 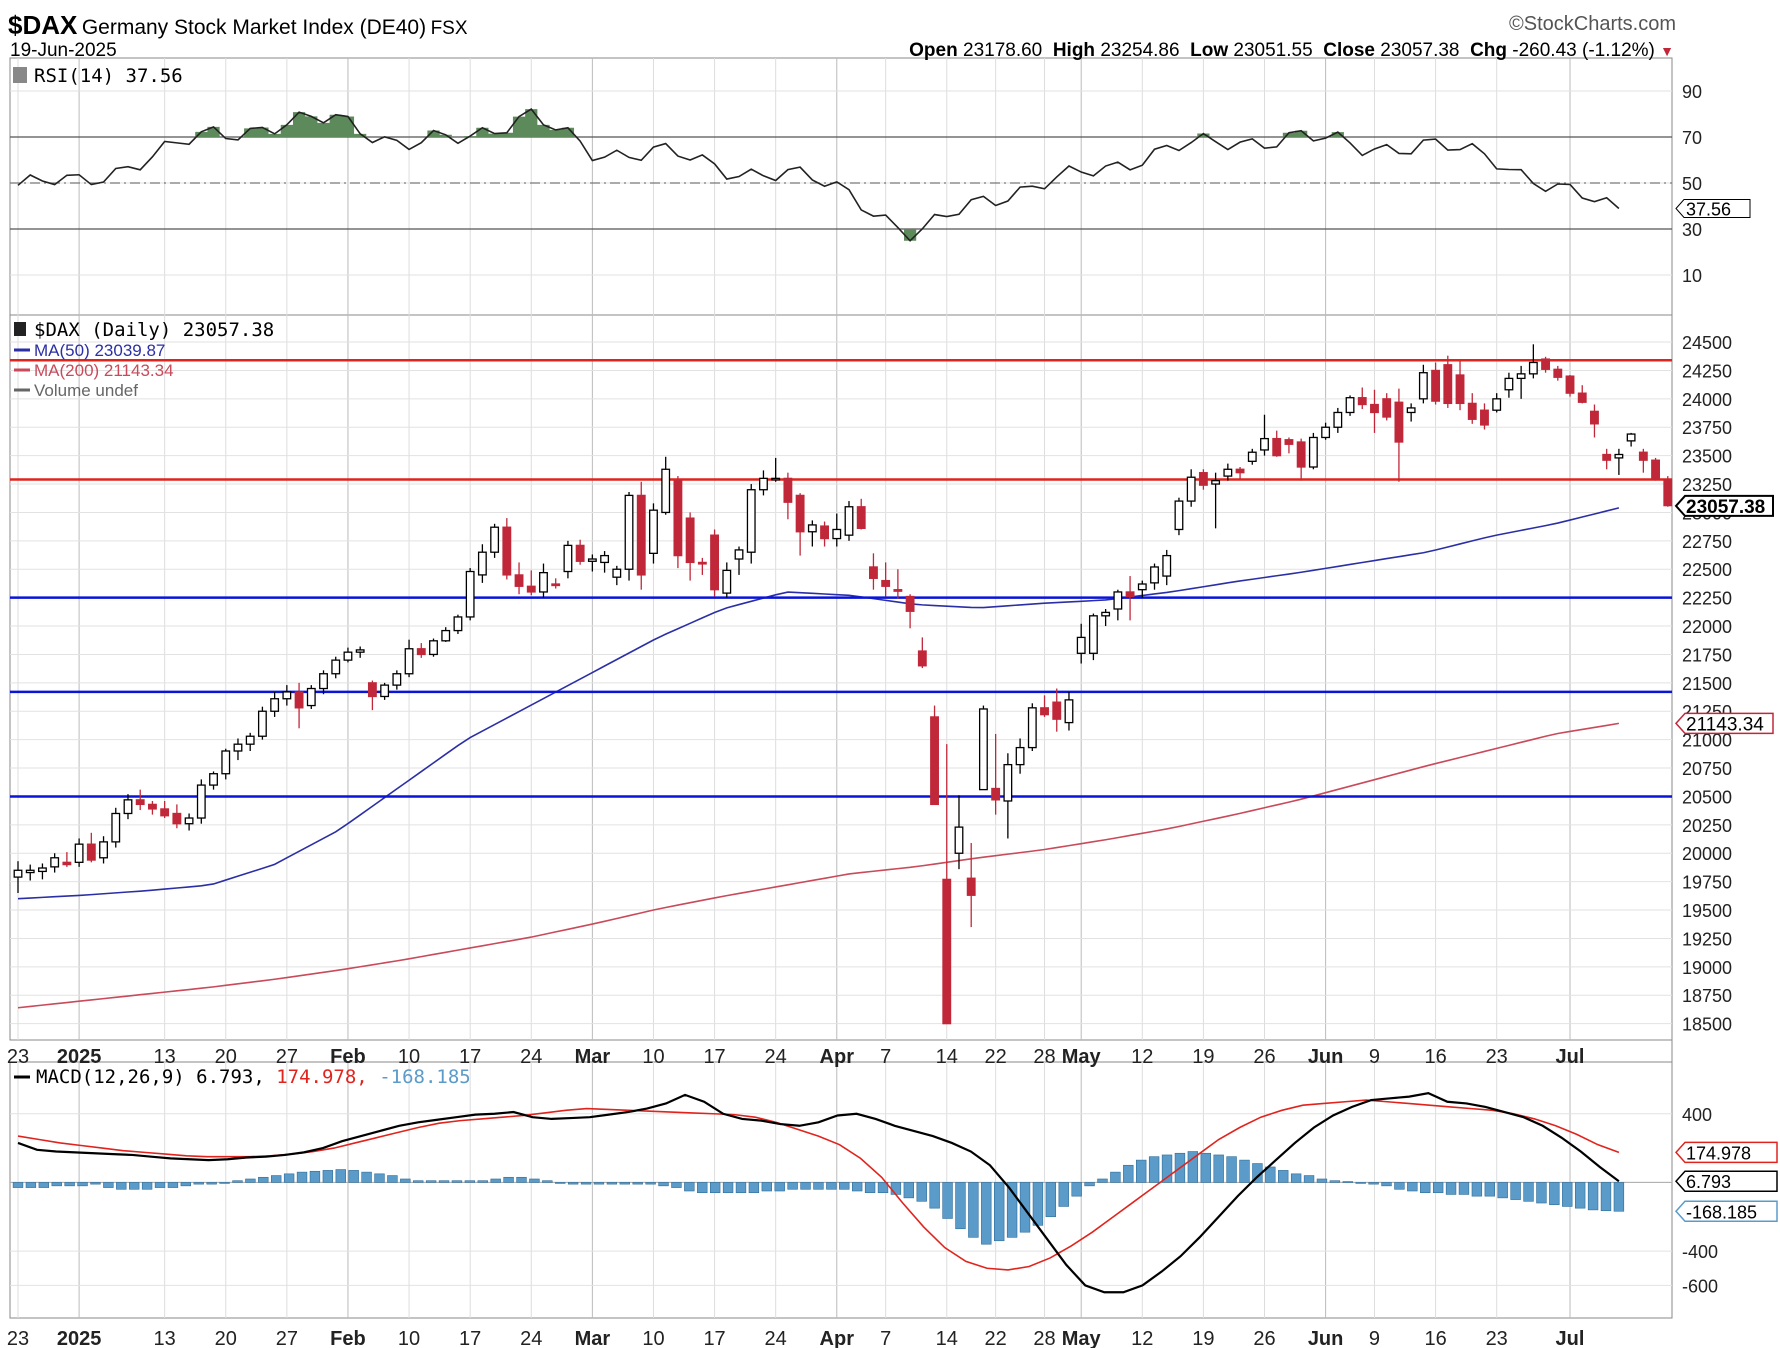 What do you see at coordinates (1726, 1181) in the screenshot?
I see `macd-tag` at bounding box center [1726, 1181].